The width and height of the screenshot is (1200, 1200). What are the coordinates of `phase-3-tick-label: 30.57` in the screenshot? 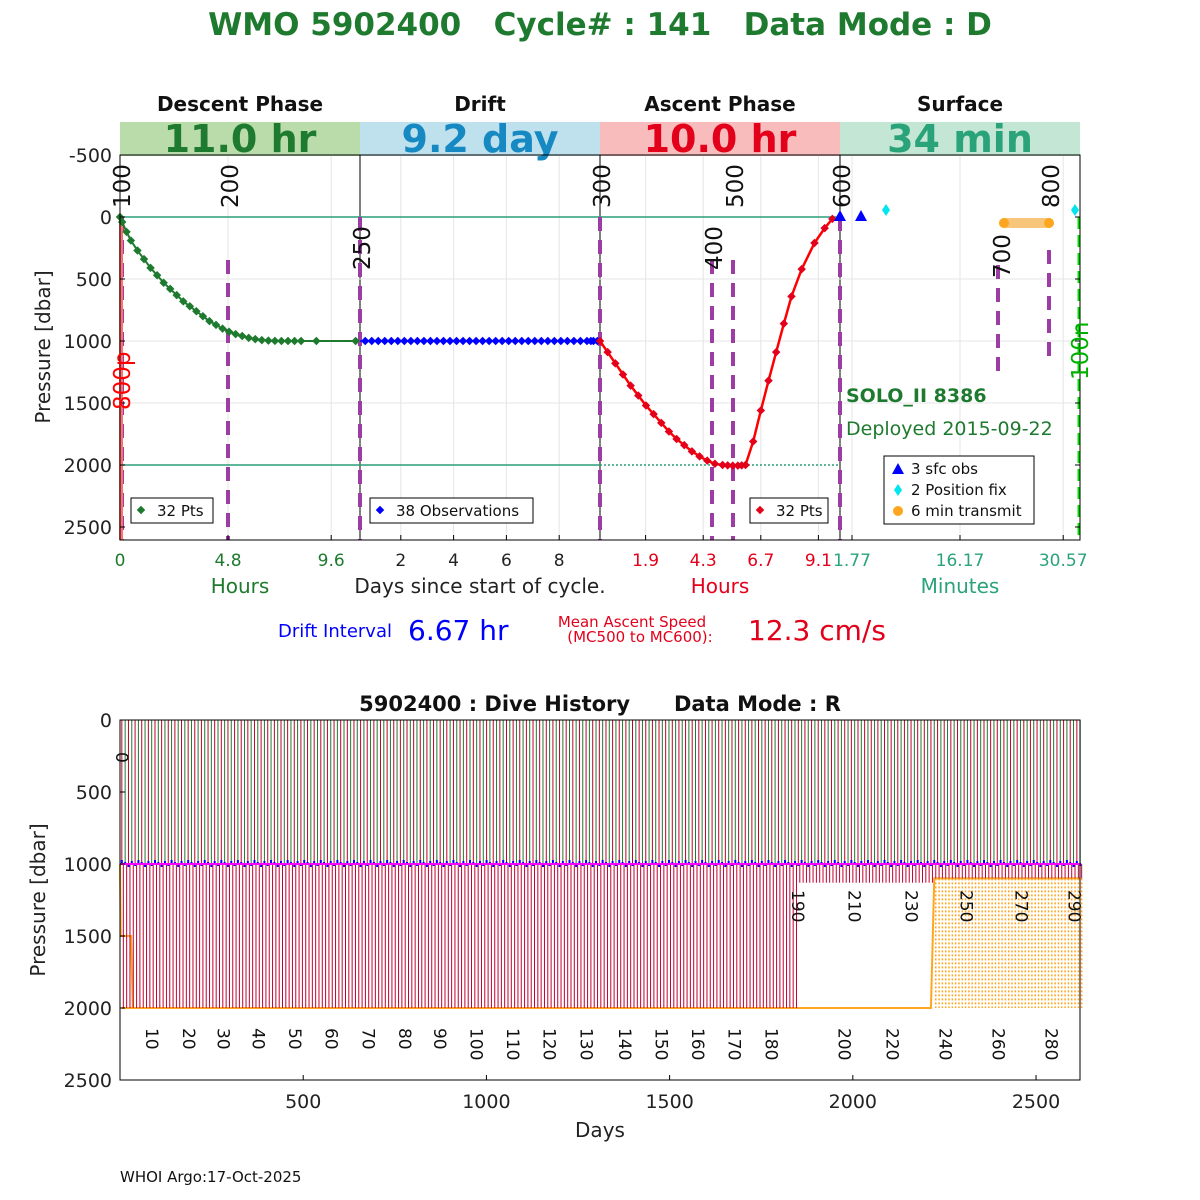 It's located at (1063, 561).